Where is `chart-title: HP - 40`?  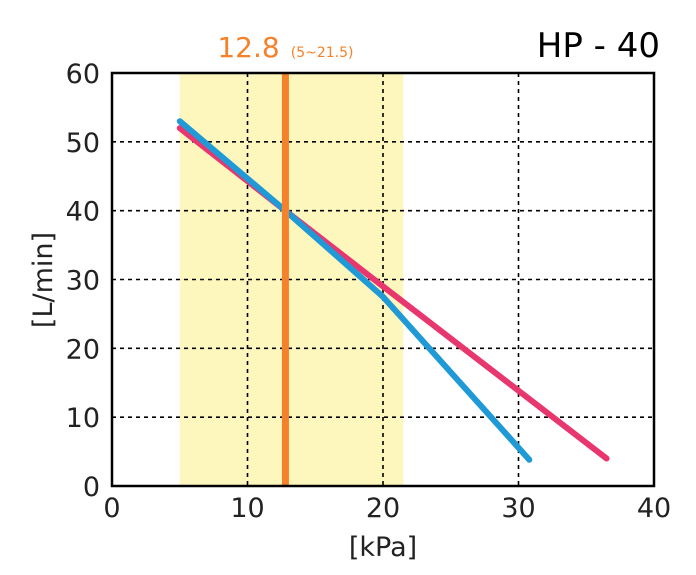 chart-title: HP - 40 is located at coordinates (598, 46).